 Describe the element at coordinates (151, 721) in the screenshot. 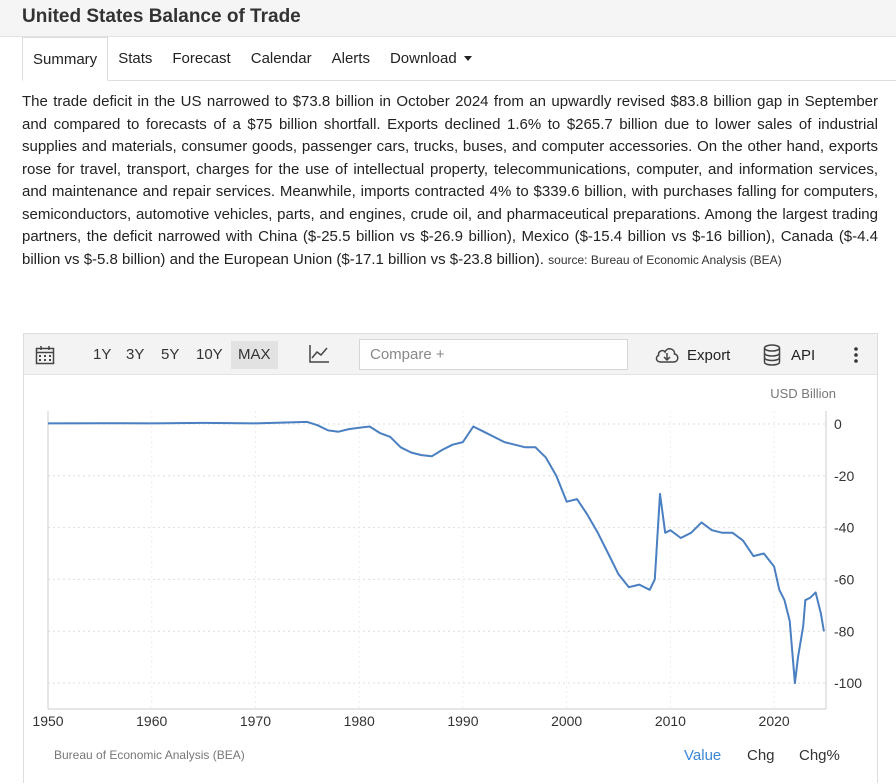

I see `x-tick-label: 1960` at that location.